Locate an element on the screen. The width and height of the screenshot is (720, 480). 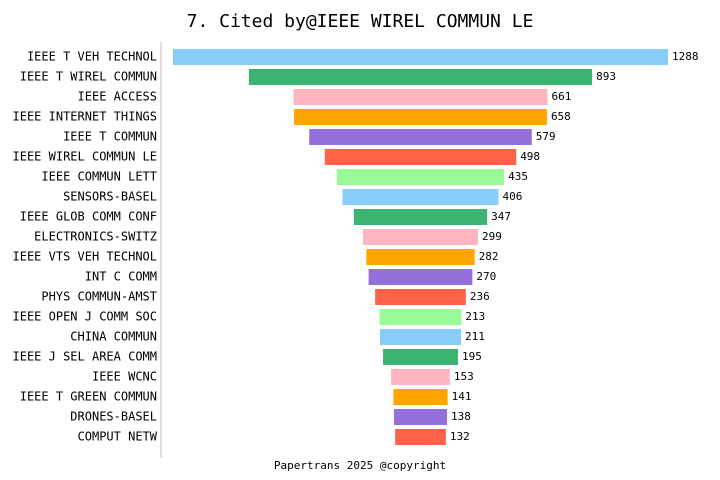
value-label: 1288 is located at coordinates (685, 56).